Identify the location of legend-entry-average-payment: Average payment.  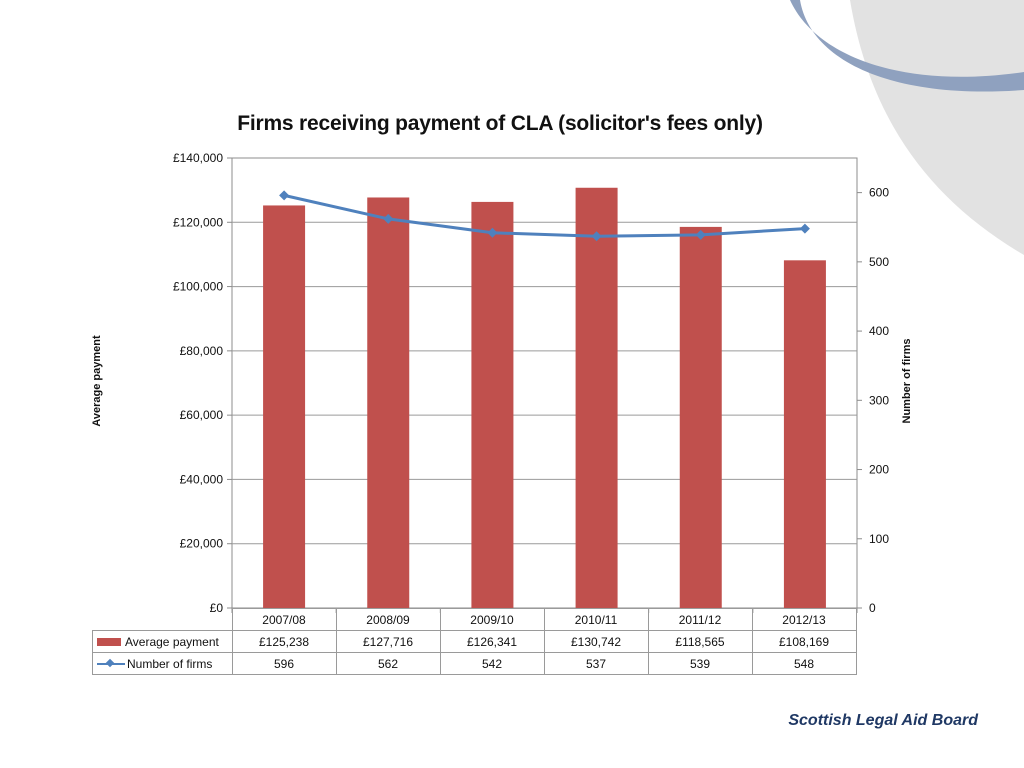
(162, 641).